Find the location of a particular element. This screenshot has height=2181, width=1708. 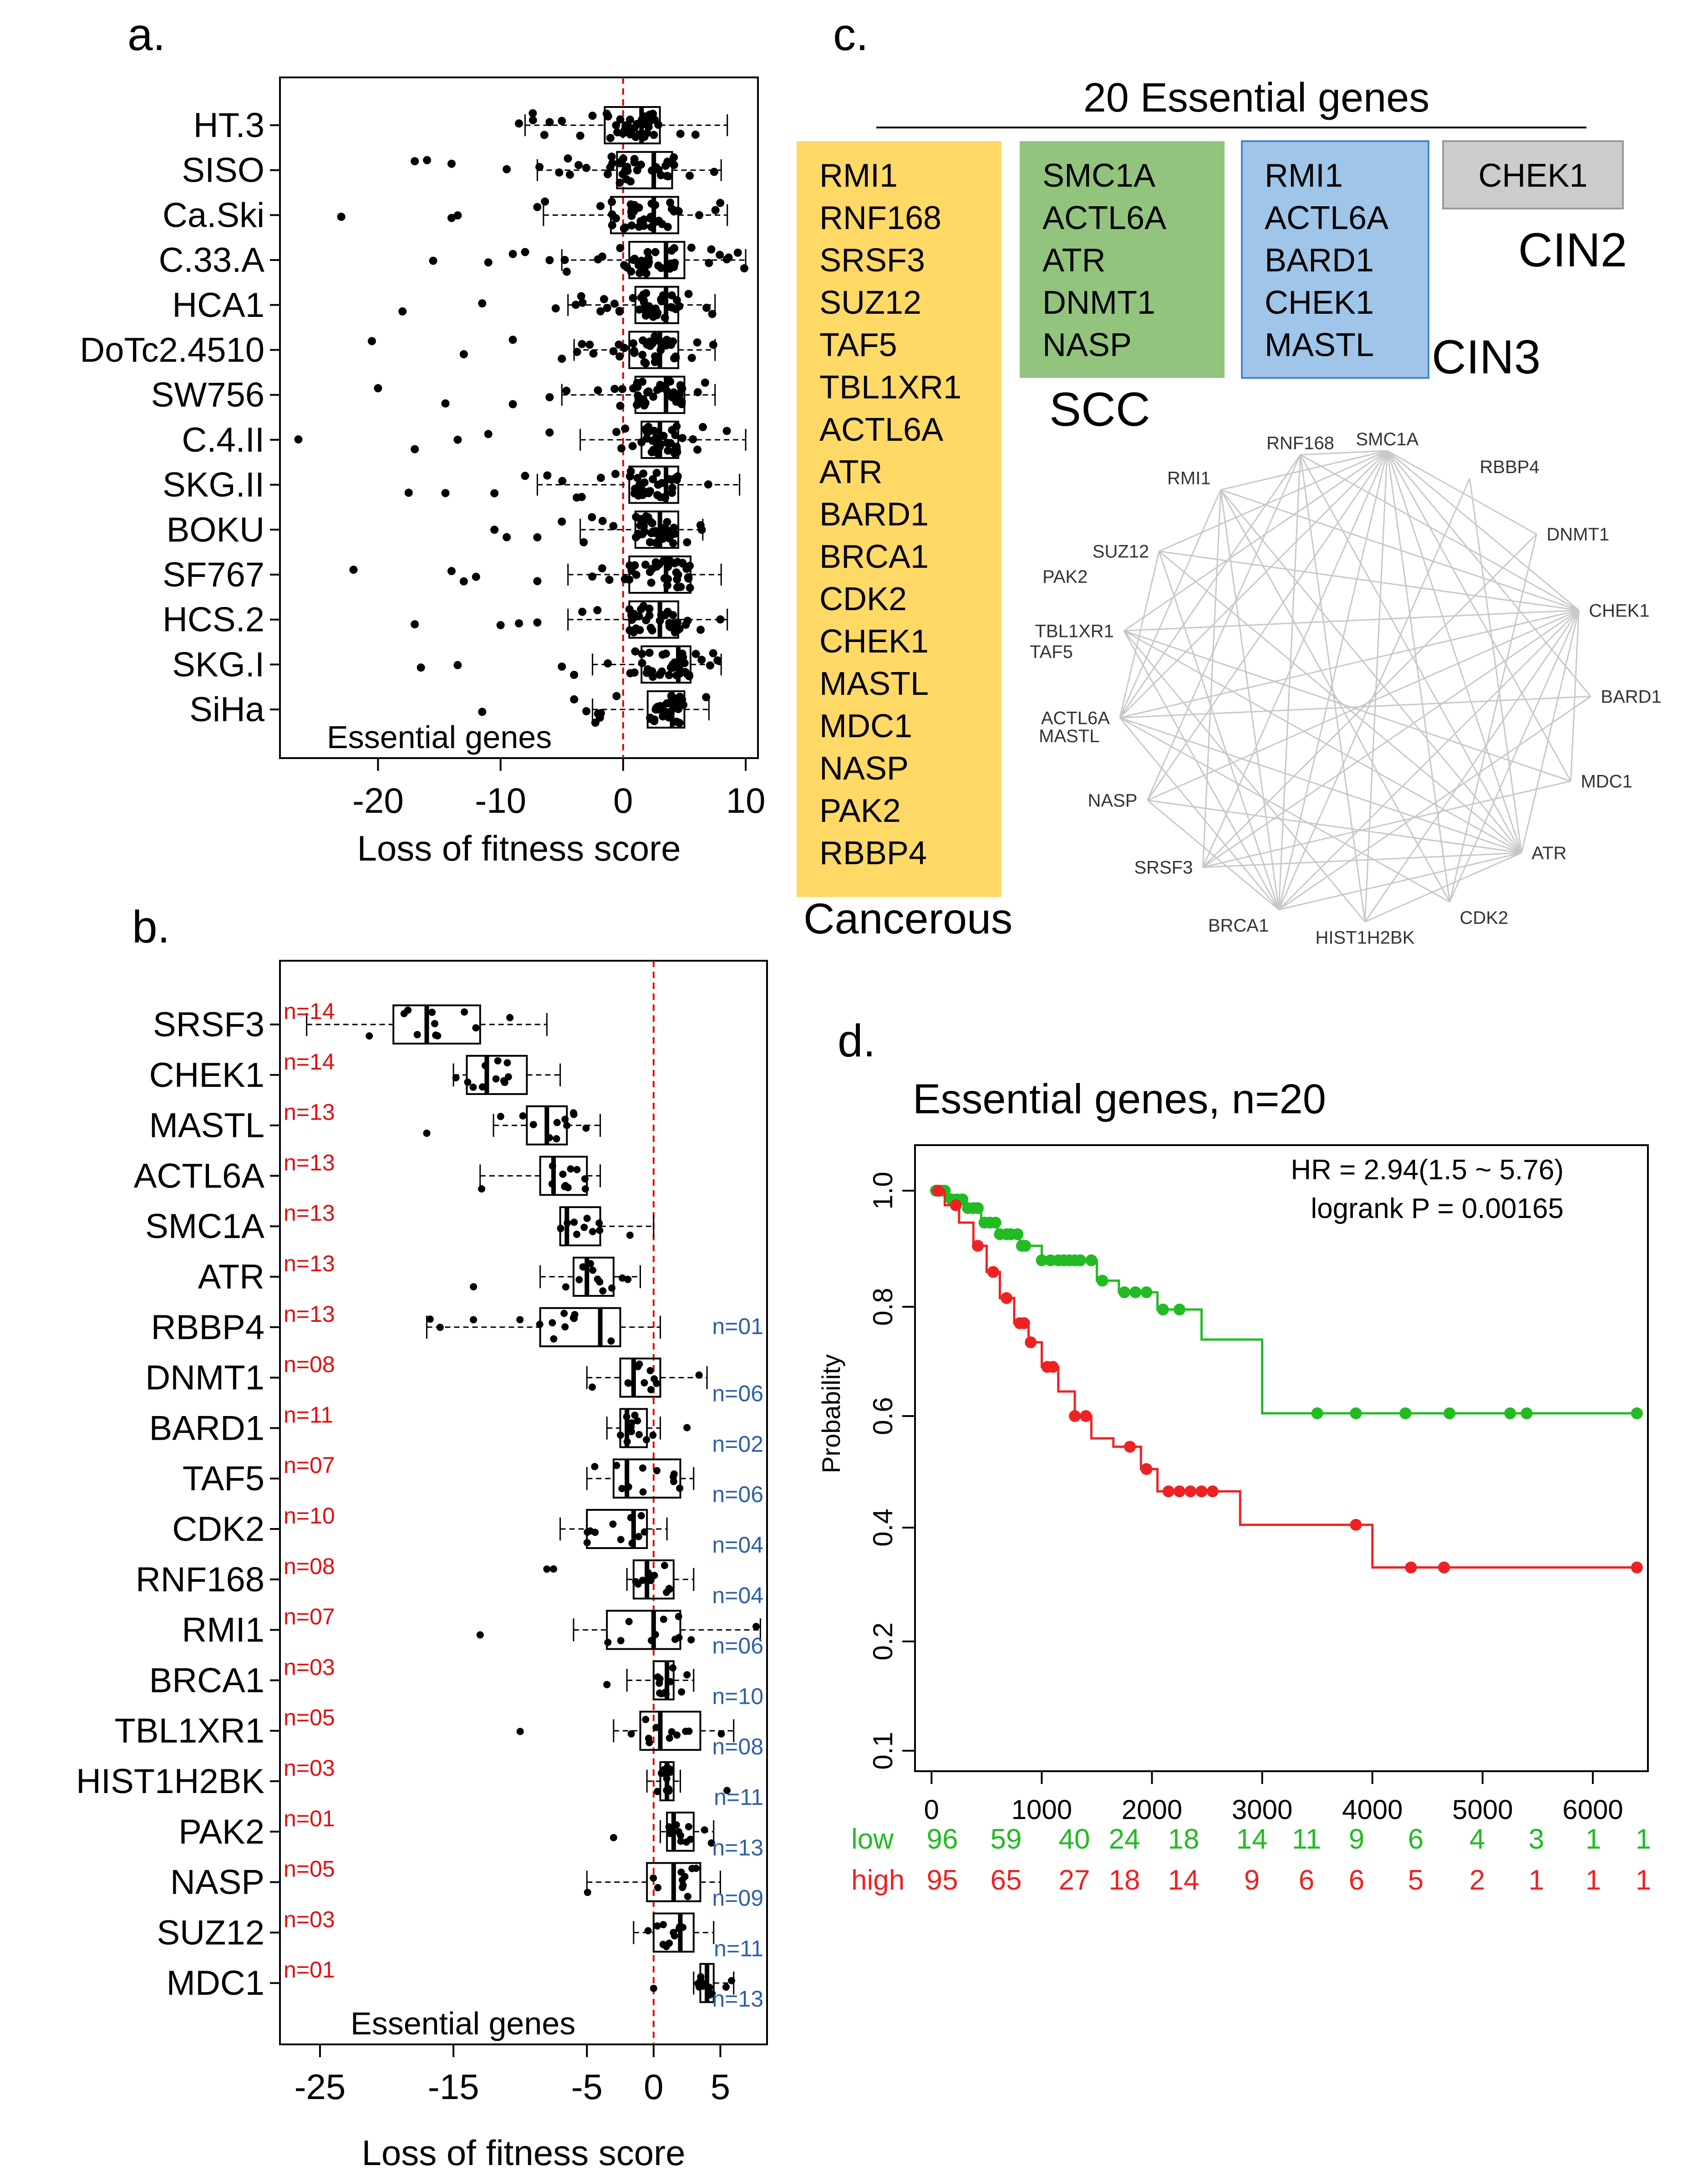

group-gene: RNF168 is located at coordinates (880, 218).